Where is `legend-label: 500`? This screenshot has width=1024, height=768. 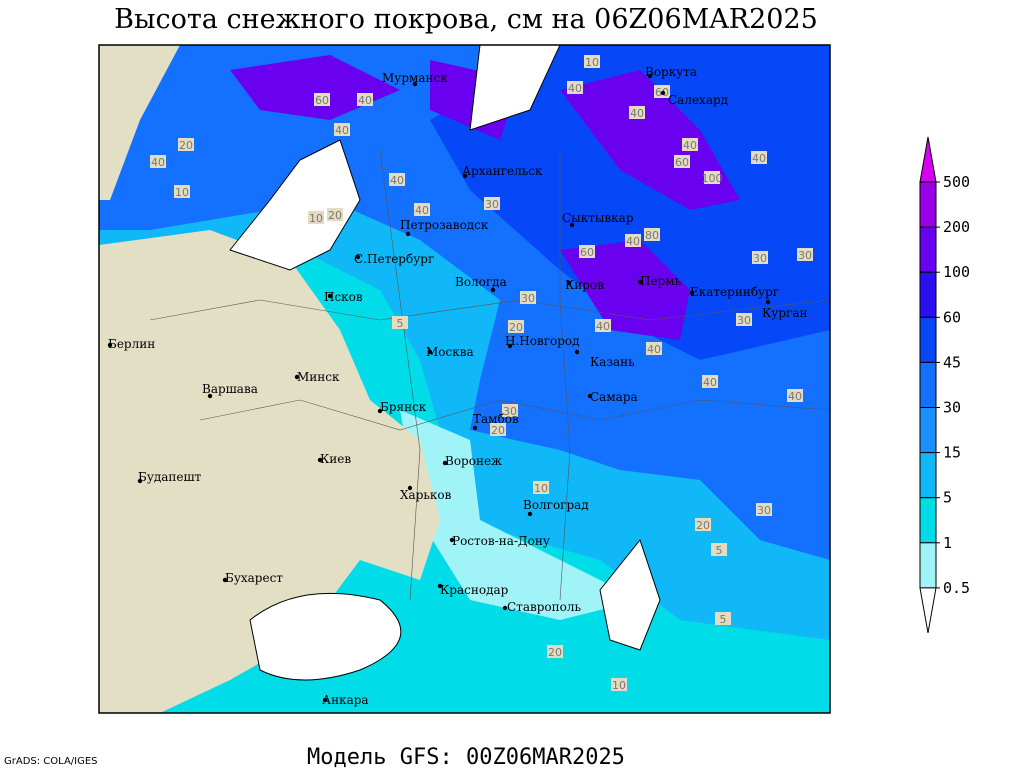
legend-label: 500 is located at coordinates (956, 182).